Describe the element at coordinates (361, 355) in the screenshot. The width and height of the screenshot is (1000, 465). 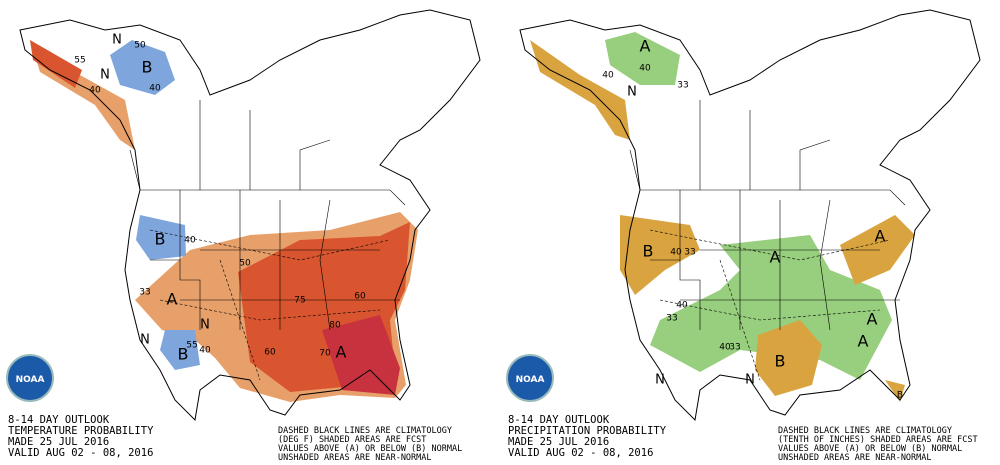
I see `above-70-region` at that location.